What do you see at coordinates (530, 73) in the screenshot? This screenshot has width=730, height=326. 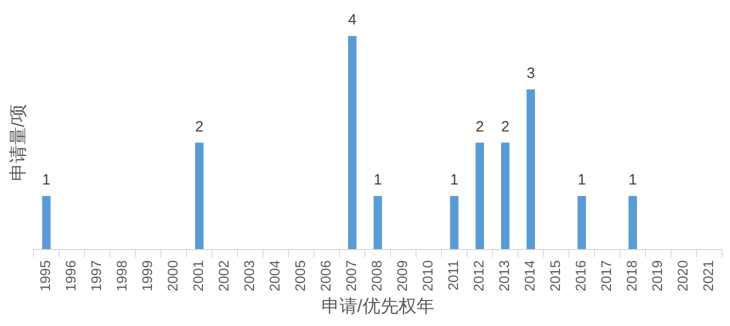 I see `data-label: 3` at bounding box center [530, 73].